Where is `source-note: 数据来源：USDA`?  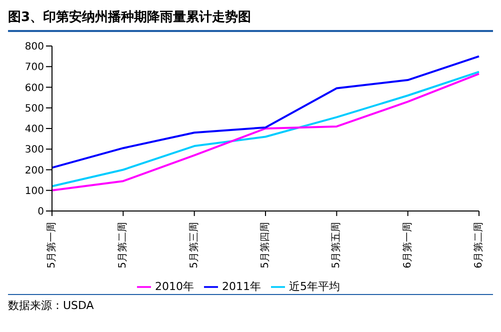 source-note: 数据来源：USDA is located at coordinates (51, 305).